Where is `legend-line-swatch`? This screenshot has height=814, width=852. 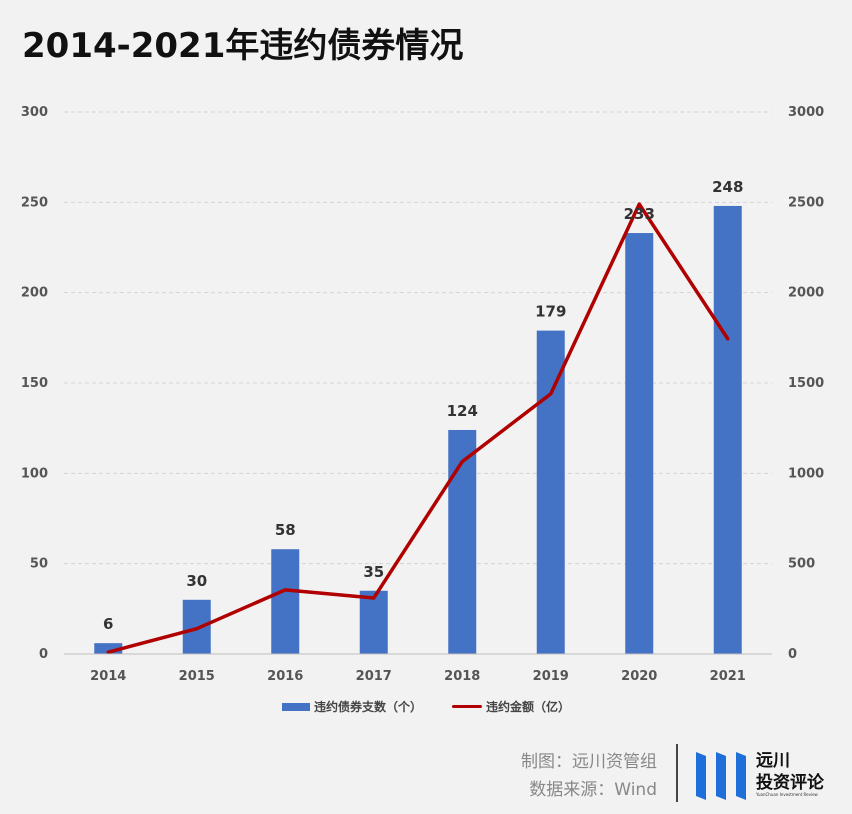
legend-line-swatch is located at coordinates (467, 706).